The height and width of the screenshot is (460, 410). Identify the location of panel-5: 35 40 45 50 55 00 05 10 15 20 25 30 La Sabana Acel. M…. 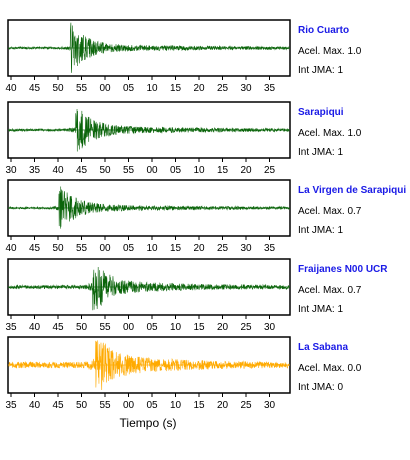
(183, 373).